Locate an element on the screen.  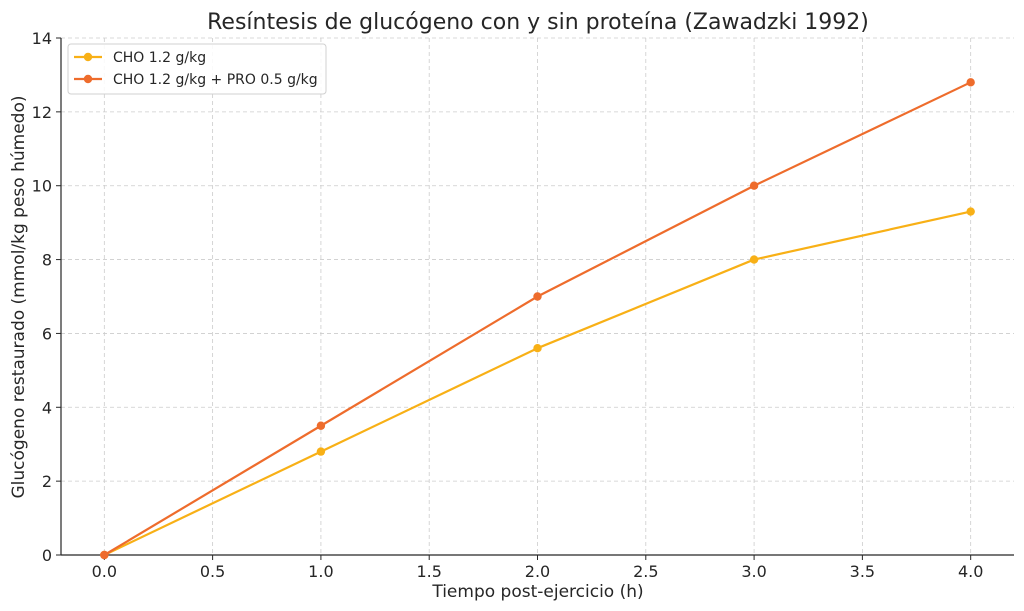
x-tick-label: 1.5 is located at coordinates (428, 571).